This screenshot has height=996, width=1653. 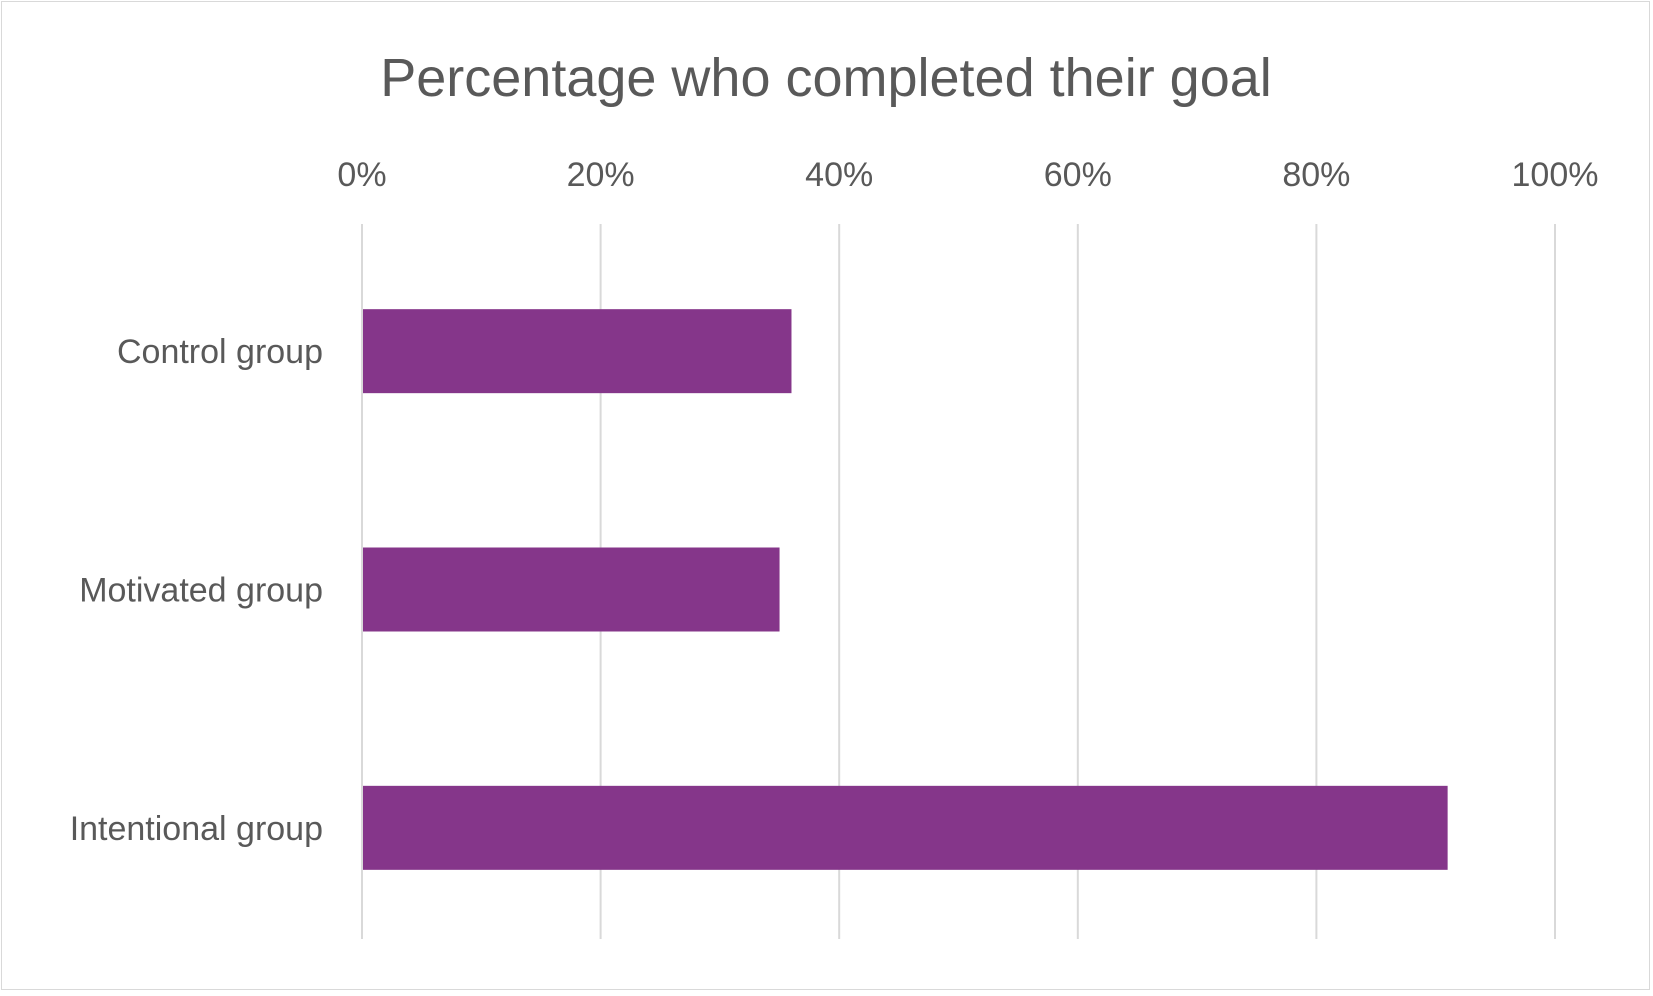 I want to click on x-tick-label: 60%, so click(x=1078, y=175).